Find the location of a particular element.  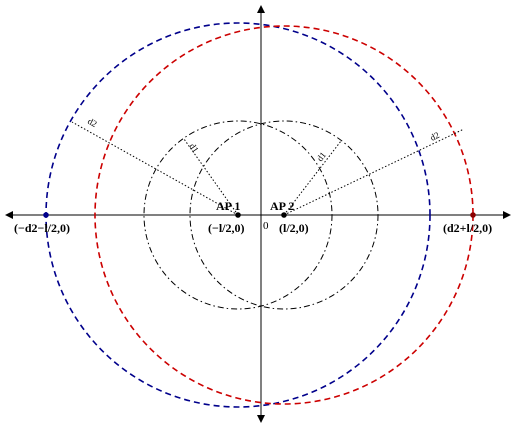

ap1-point is located at coordinates (238, 215).